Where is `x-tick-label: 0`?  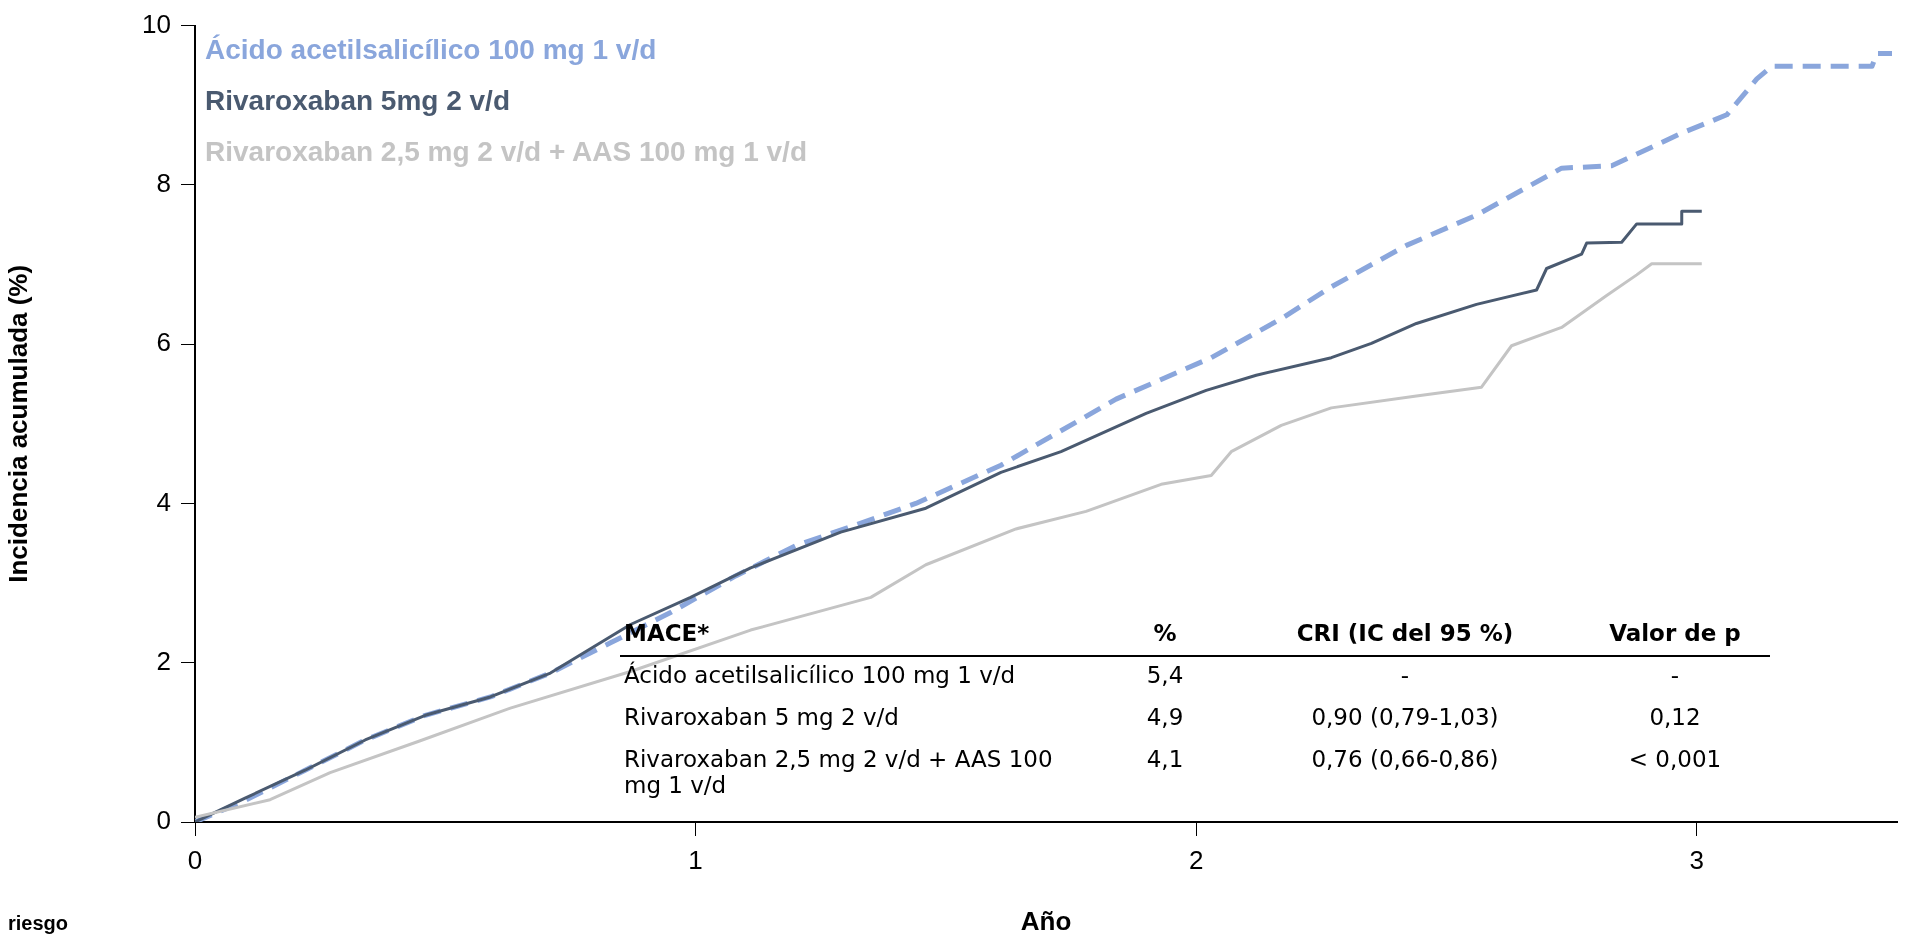
x-tick-label: 0 is located at coordinates (195, 859).